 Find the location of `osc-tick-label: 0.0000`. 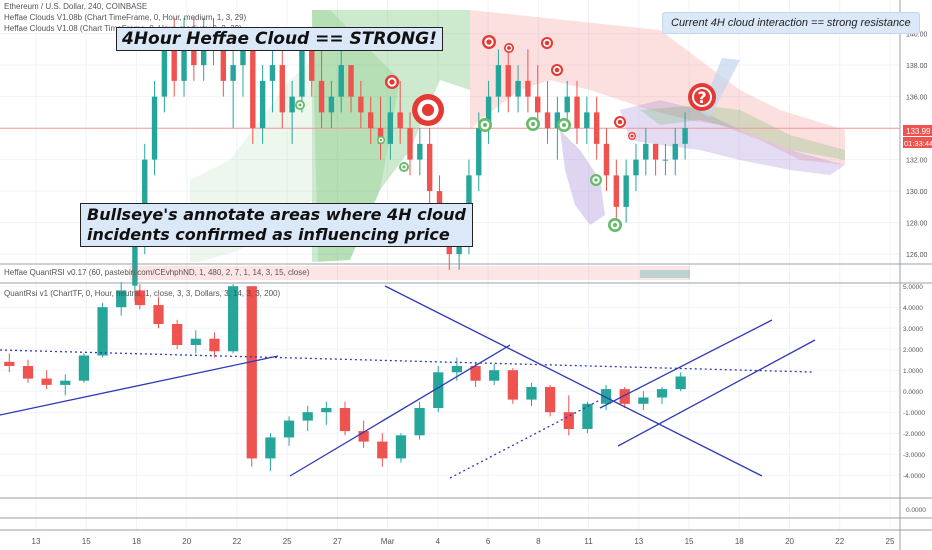

osc-tick-label: 0.0000 is located at coordinates (913, 392).